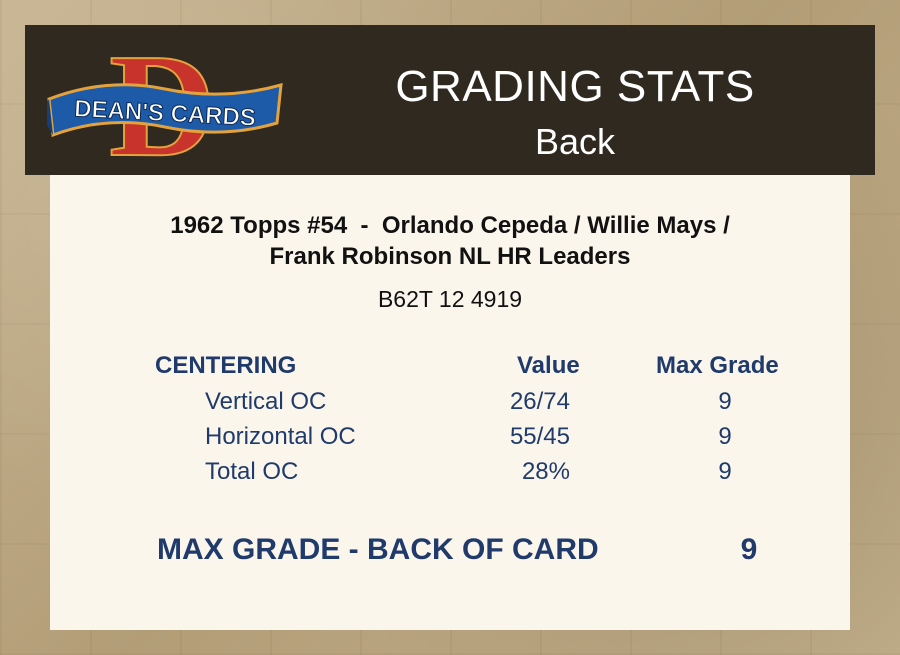 Image resolution: width=900 pixels, height=655 pixels. What do you see at coordinates (725, 471) in the screenshot?
I see `row-grade-total-oc: 9` at bounding box center [725, 471].